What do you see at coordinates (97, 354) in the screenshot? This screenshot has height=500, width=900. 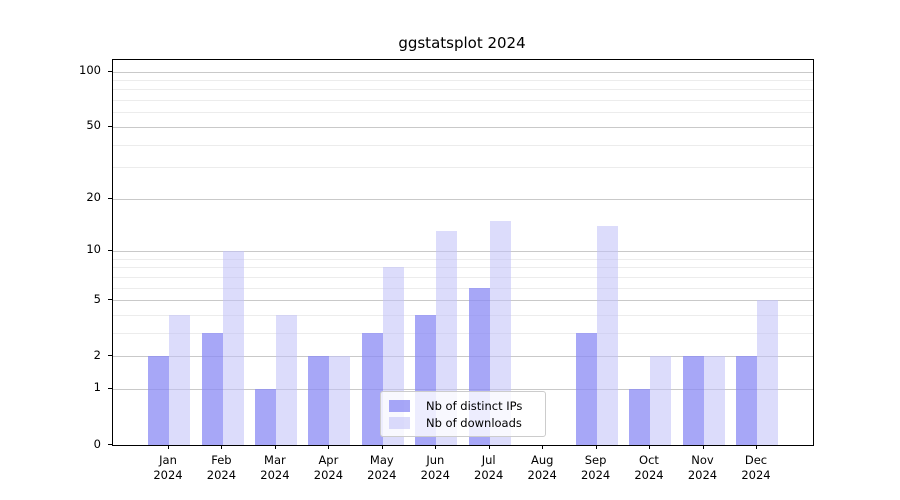 I see `y-axis-tick-label: 2` at bounding box center [97, 354].